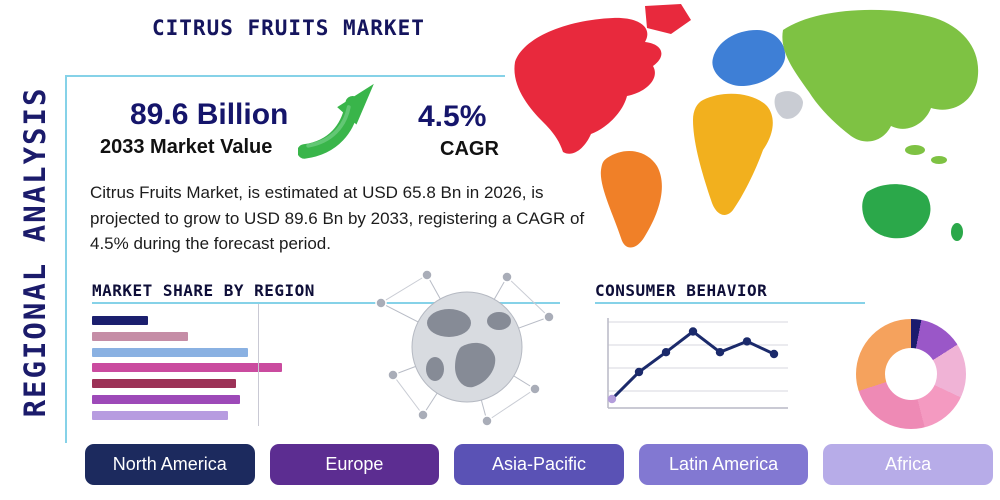 Image resolution: width=1000 pixels, height=500 pixels. What do you see at coordinates (354, 464) in the screenshot?
I see `region-button-europe: Europe` at bounding box center [354, 464].